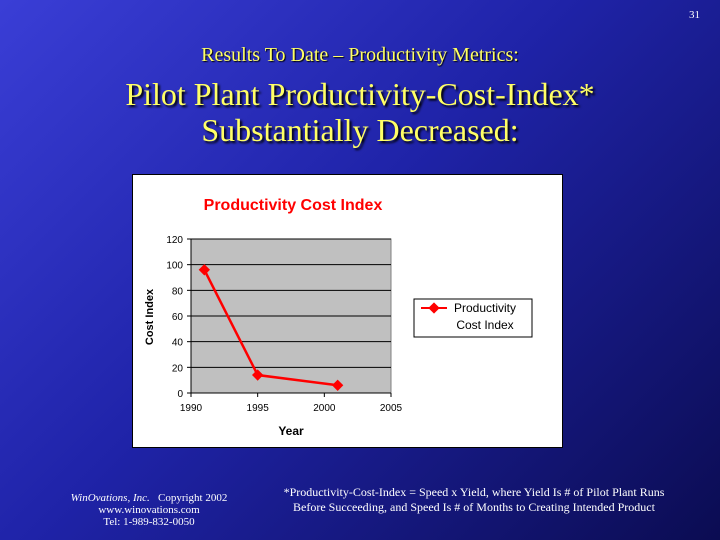 The height and width of the screenshot is (540, 720). I want to click on y-tick-label: 120, so click(174, 240).